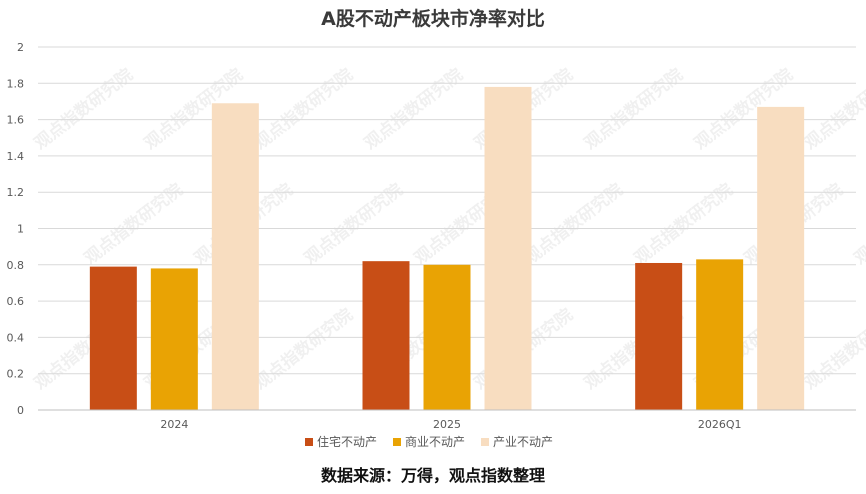  Describe the element at coordinates (16, 156) in the screenshot. I see `y-tick-label: 1.4` at that location.